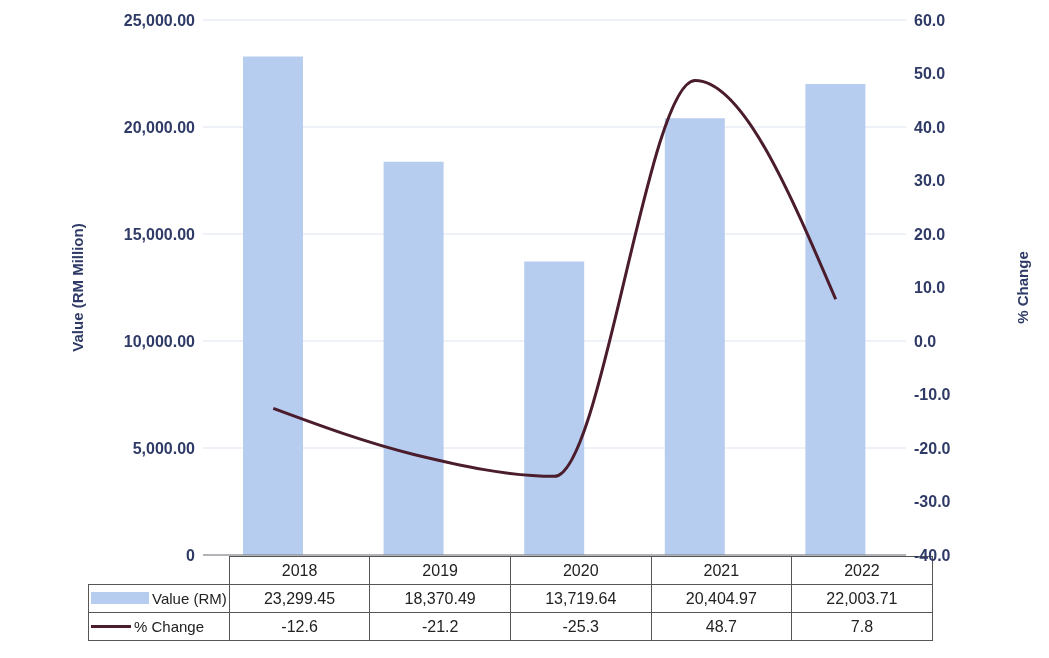  What do you see at coordinates (930, 234) in the screenshot?
I see `y2-tick-label: 20.0` at bounding box center [930, 234].